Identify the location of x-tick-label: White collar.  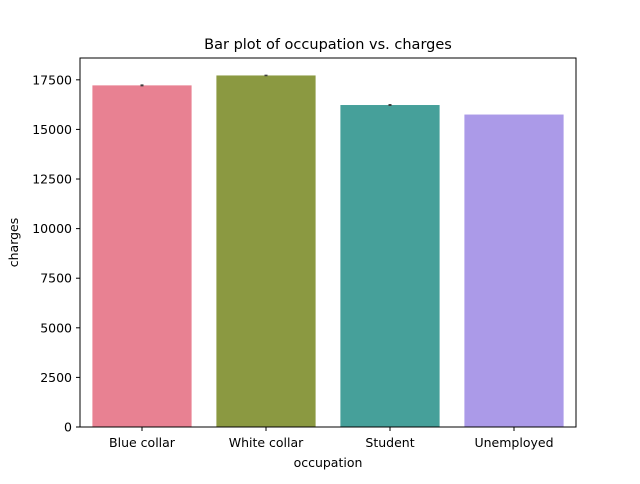
(266, 442).